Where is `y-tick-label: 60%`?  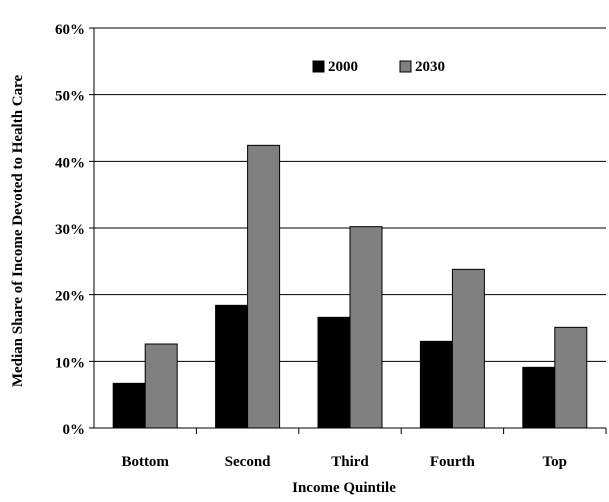
y-tick-label: 60% is located at coordinates (70, 30).